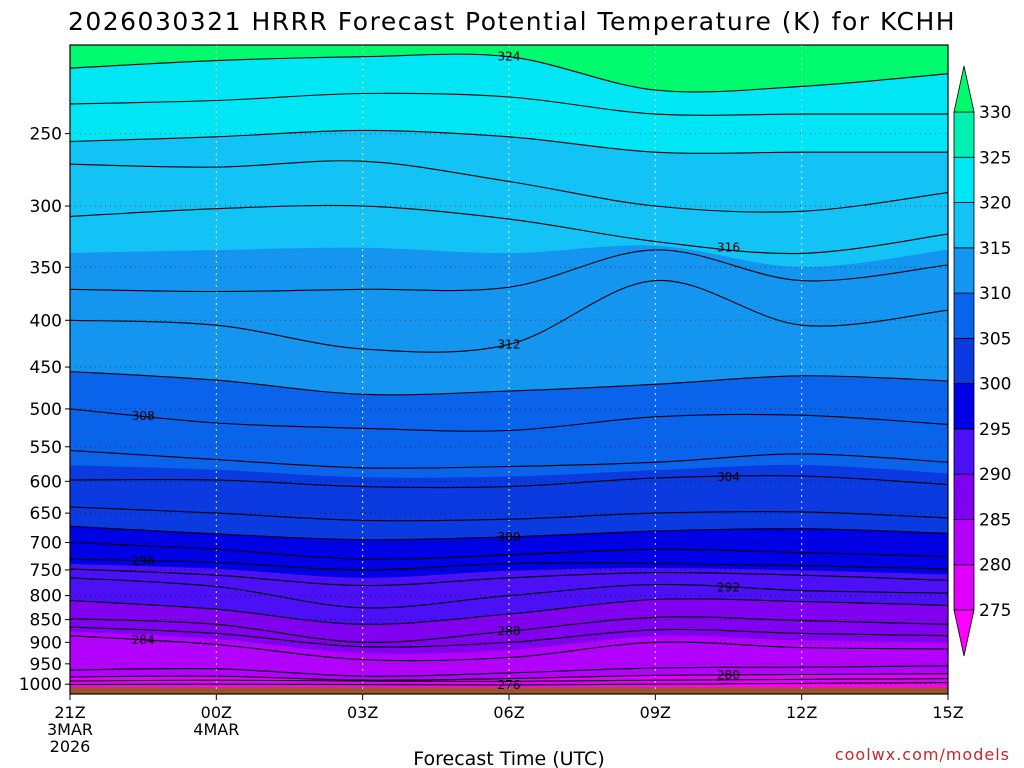  I want to click on colorbar-max-arrow, so click(964, 89).